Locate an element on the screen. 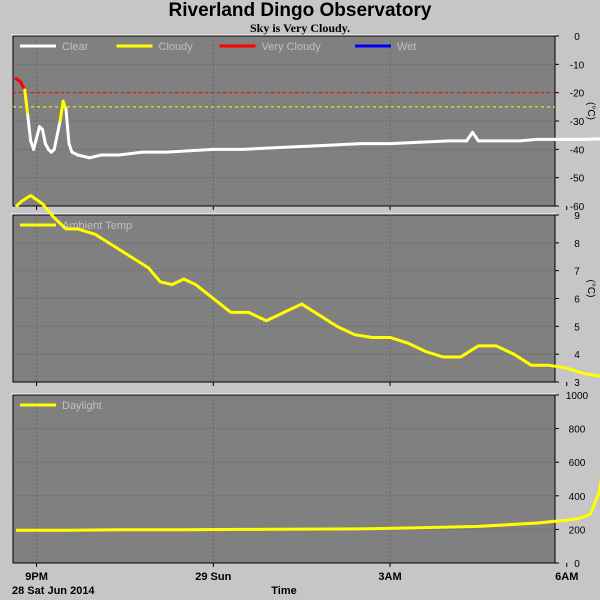 This screenshot has height=600, width=600. x-tick-label: 29 Sun is located at coordinates (213, 577).